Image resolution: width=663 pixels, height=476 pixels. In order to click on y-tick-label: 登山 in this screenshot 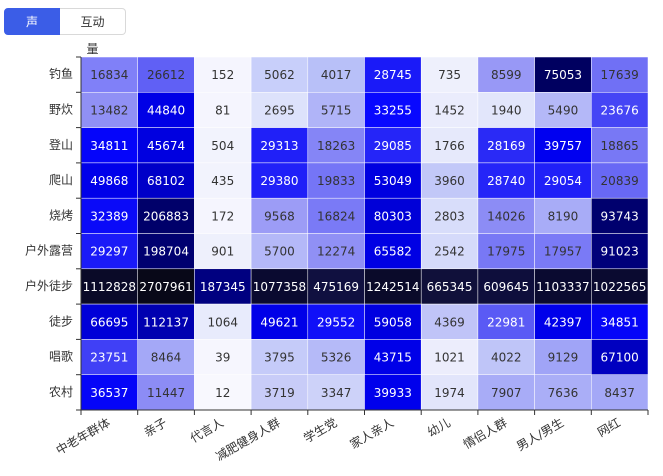, I will do `click(61, 144)`.